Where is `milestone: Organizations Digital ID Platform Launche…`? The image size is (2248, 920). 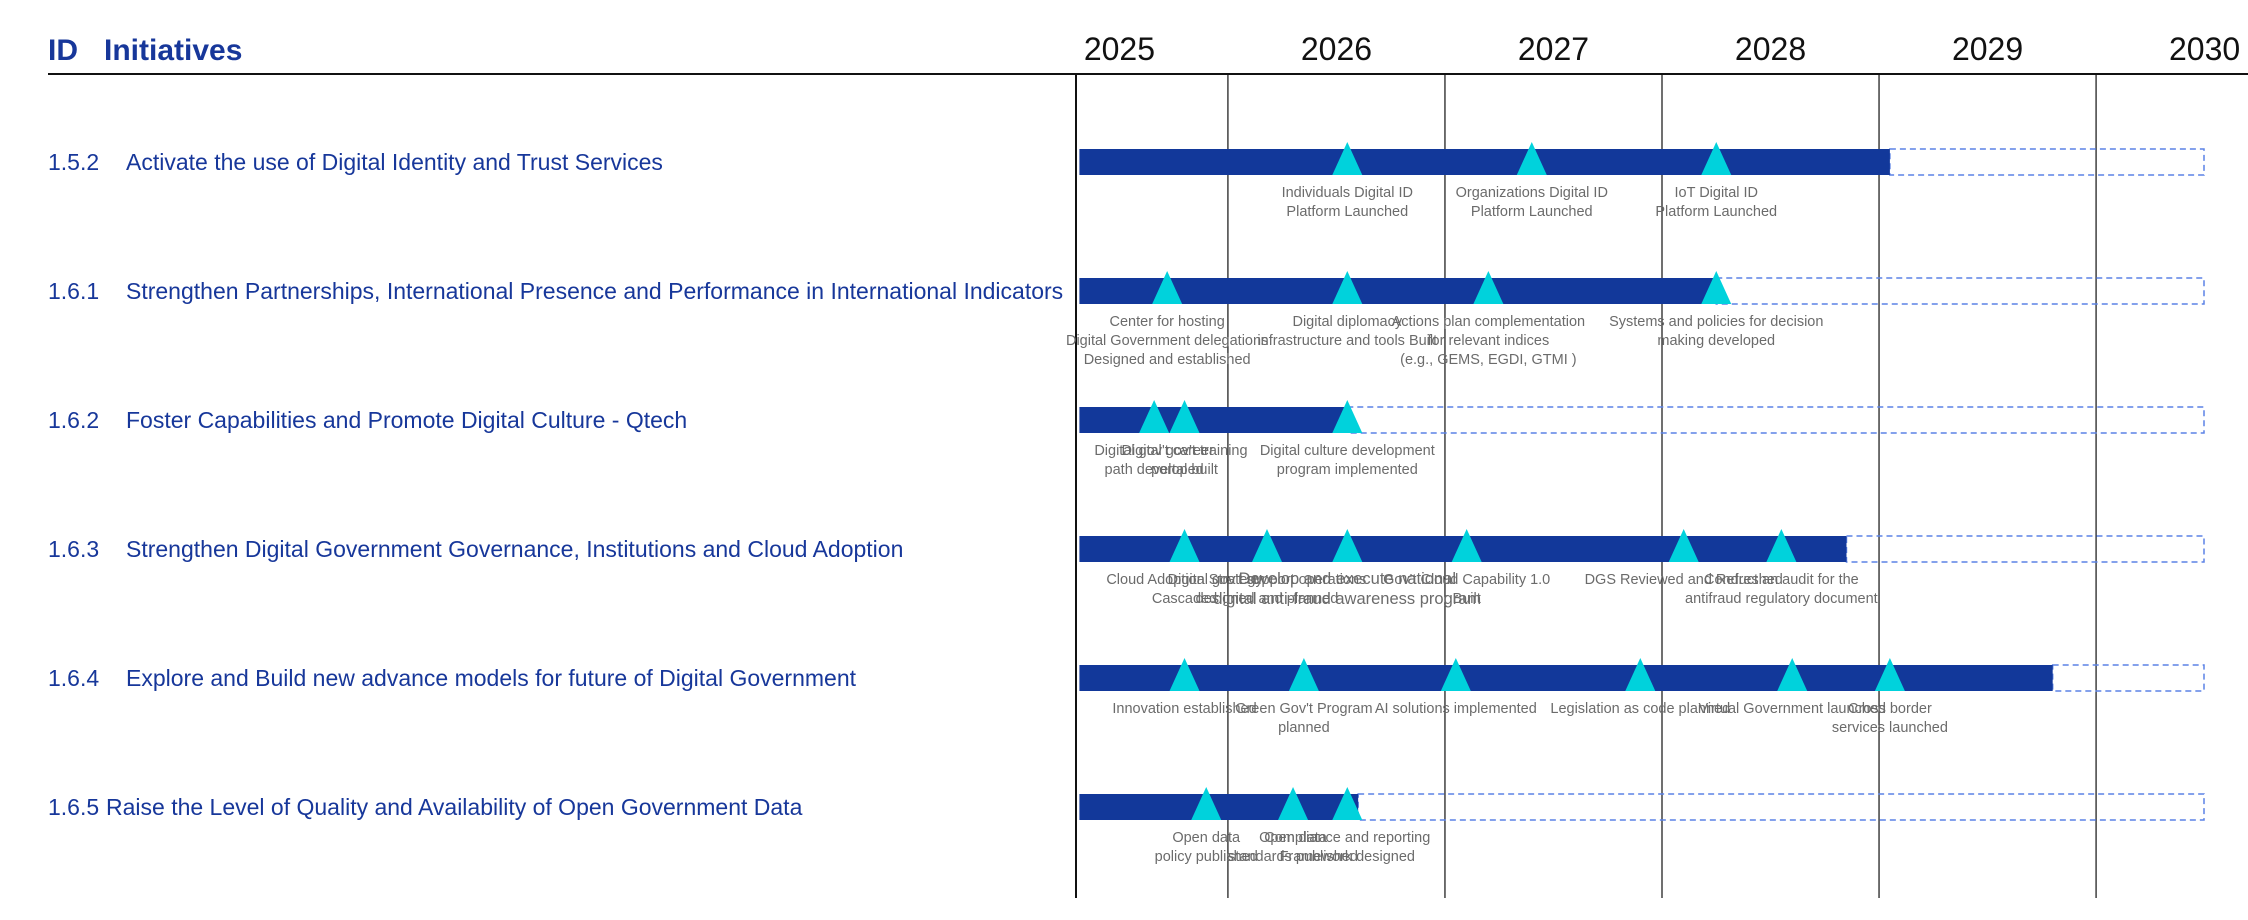
milestone: Organizations Digital ID Platform Launche… is located at coordinates (1532, 181).